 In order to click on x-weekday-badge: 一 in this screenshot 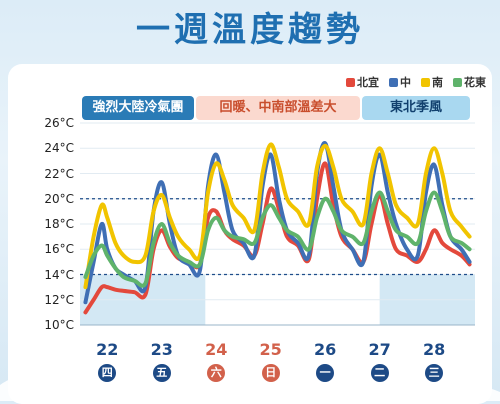, I will do `click(325, 373)`.